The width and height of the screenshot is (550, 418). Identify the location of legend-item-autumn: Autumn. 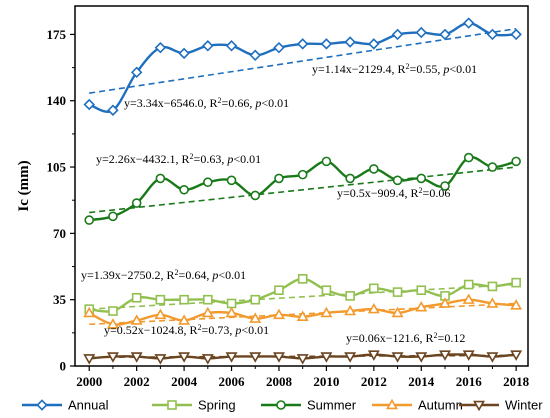
(417, 405).